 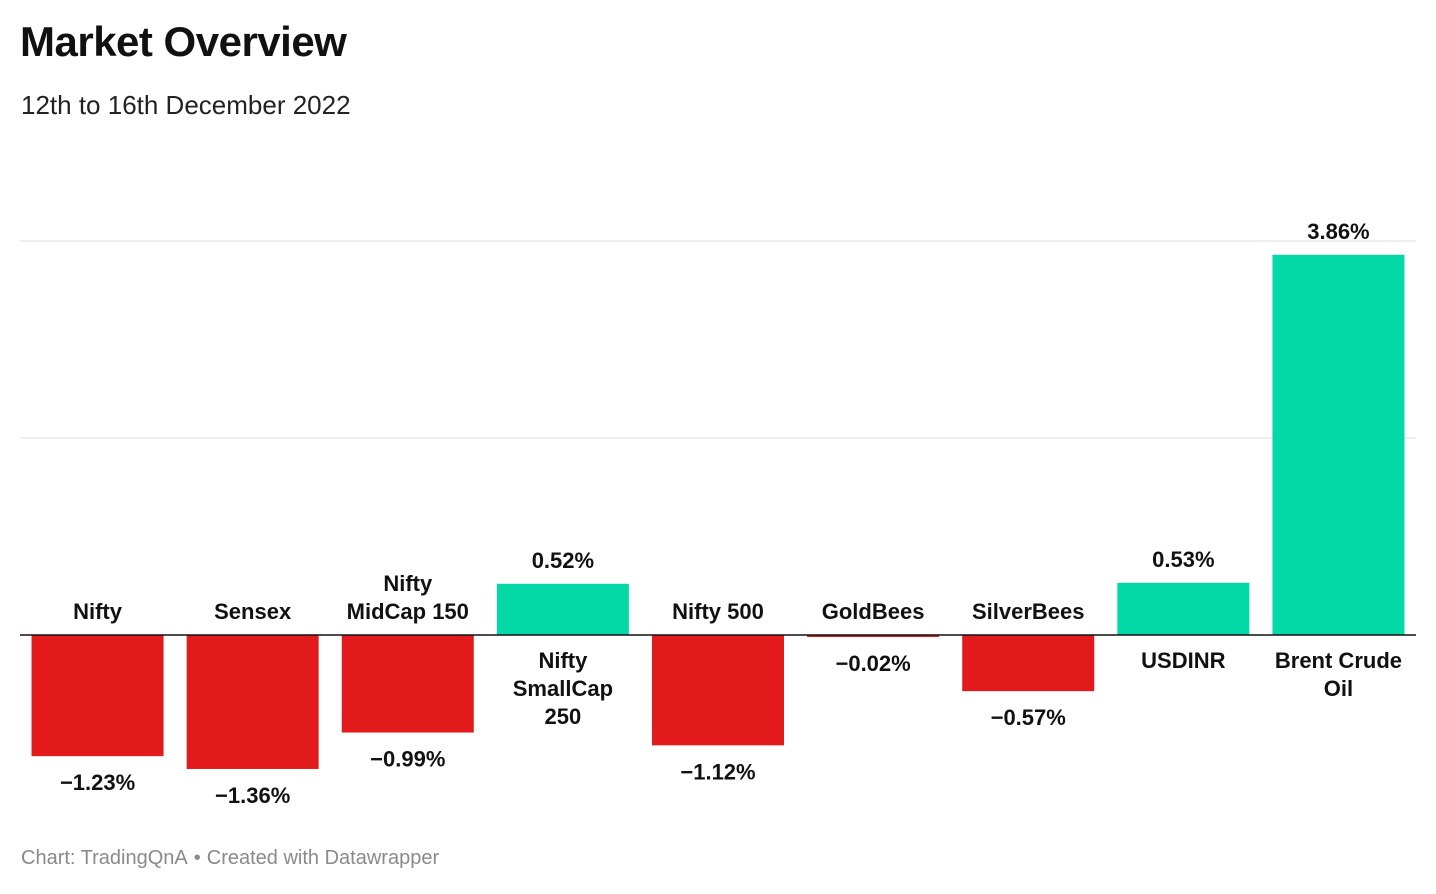 I want to click on category-label: Nifty, so click(x=98, y=611).